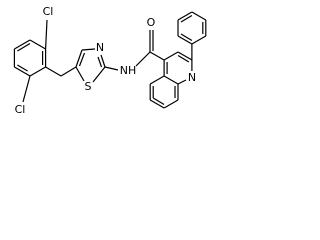 The height and width of the screenshot is (240, 320). What do you see at coordinates (88, 86) in the screenshot?
I see `atom-label: S` at bounding box center [88, 86].